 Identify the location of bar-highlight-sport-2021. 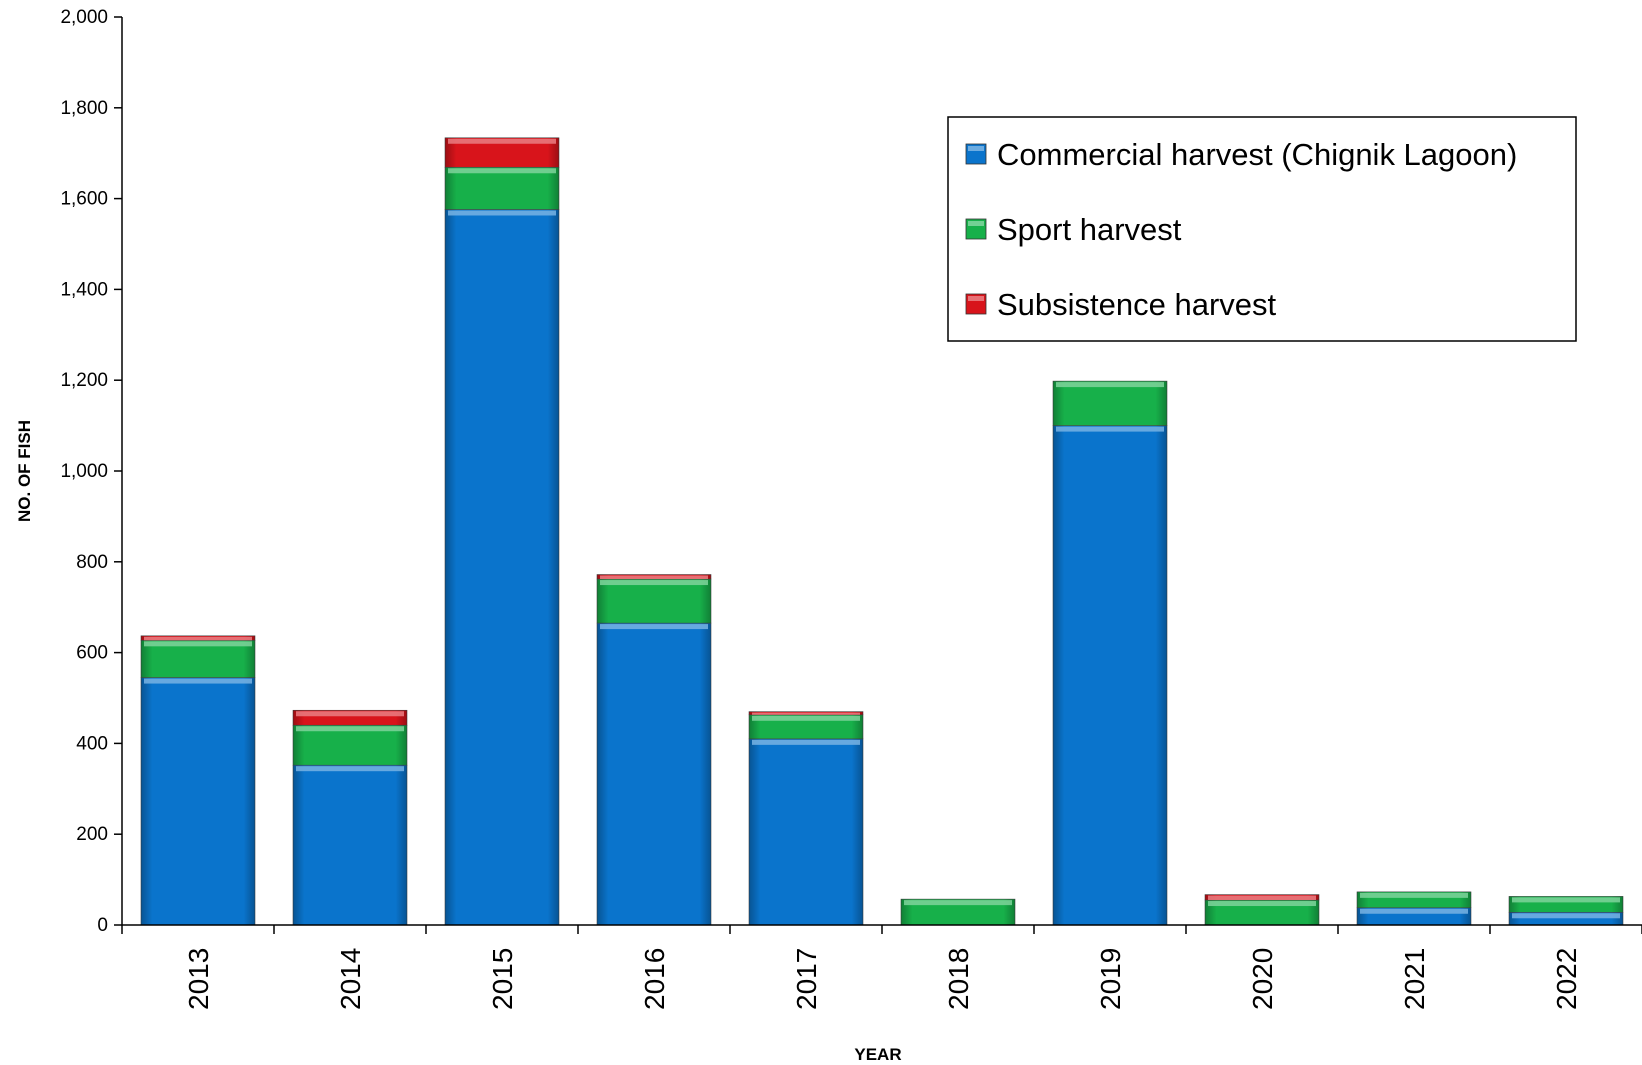
(1414, 895).